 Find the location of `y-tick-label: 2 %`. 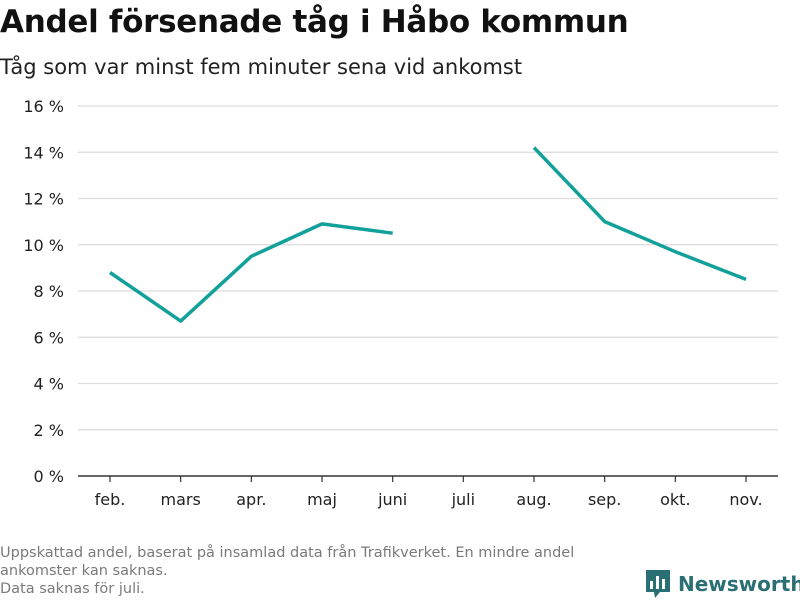

y-tick-label: 2 % is located at coordinates (49, 430).